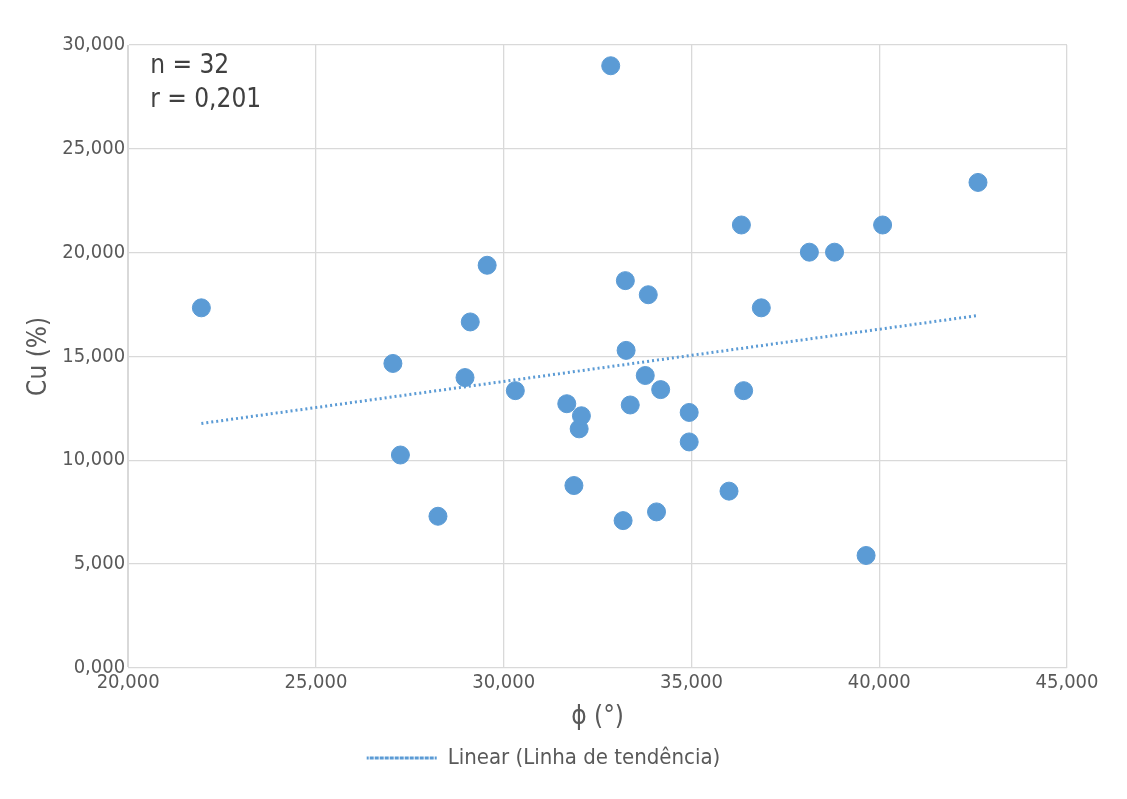  What do you see at coordinates (584, 756) in the screenshot?
I see `legend-label: Linear (Linha de tendência)` at bounding box center [584, 756].